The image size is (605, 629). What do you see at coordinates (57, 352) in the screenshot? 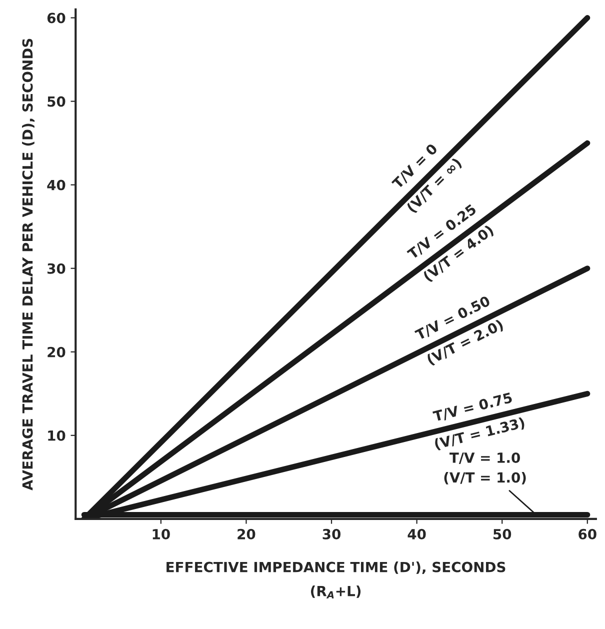
I see `y-tick-label: 20` at bounding box center [57, 352].